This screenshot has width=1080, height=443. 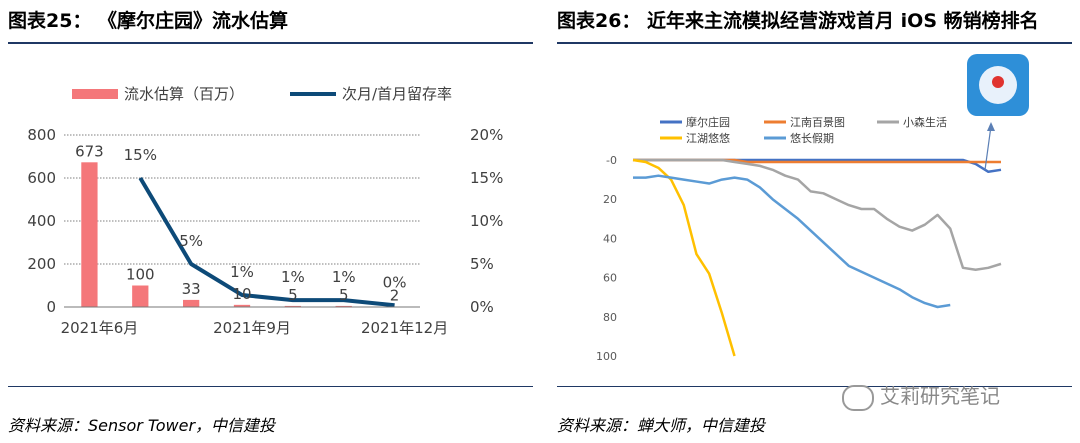 What do you see at coordinates (486, 221) in the screenshot?
I see `right-axis-tick: 10%` at bounding box center [486, 221].